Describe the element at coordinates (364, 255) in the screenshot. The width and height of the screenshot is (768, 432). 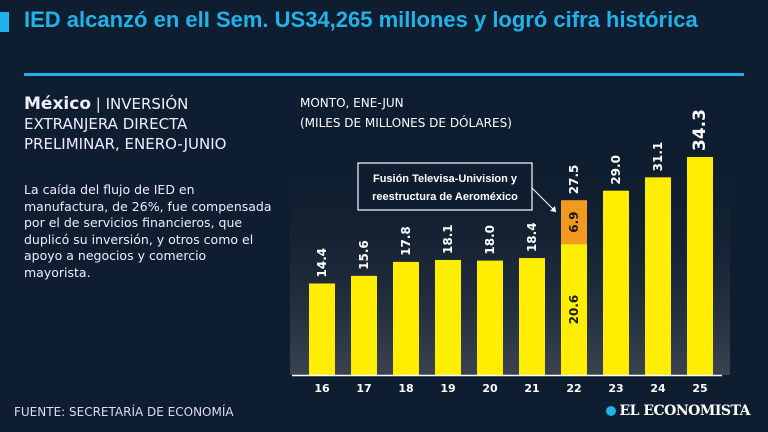
I see `bar-value-label: 15.6` at that location.